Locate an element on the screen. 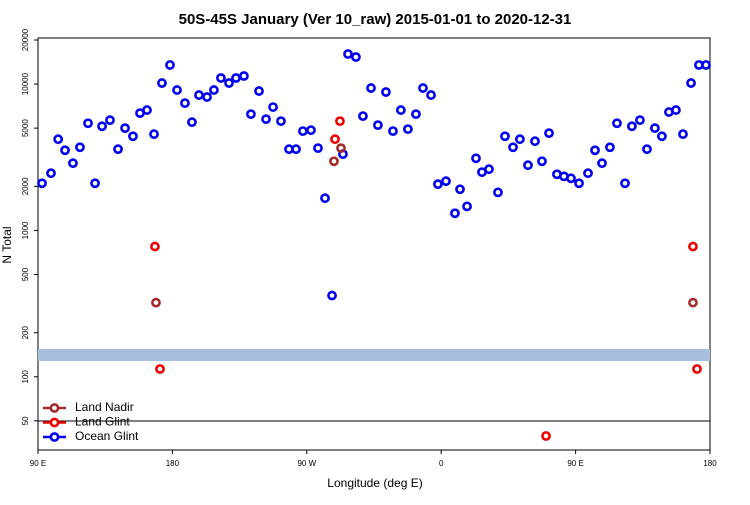 The height and width of the screenshot is (505, 750). y-tick-label: 10000 is located at coordinates (25, 83).